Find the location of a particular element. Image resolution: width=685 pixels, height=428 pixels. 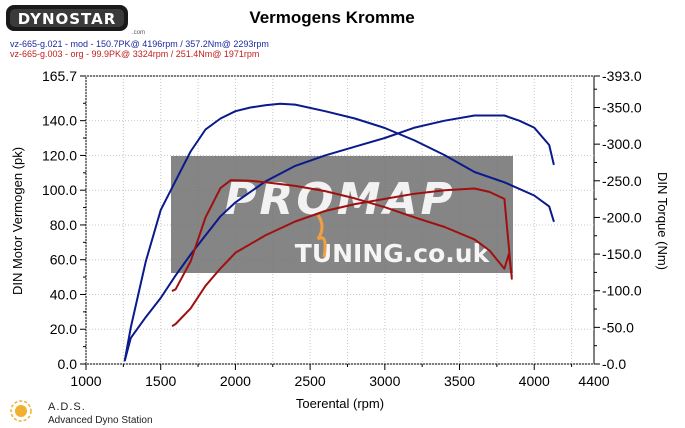

x-axis-title: Toerental (rpm) is located at coordinates (340, 403).